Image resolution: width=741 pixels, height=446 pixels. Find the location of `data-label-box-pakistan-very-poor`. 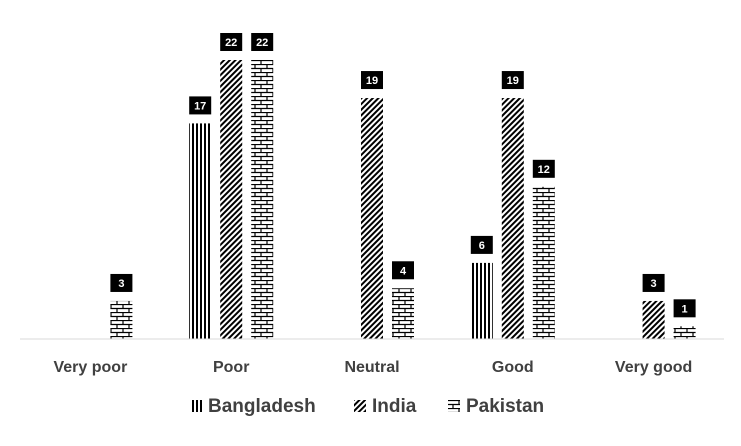

data-label-box-pakistan-very-poor is located at coordinates (121, 282).